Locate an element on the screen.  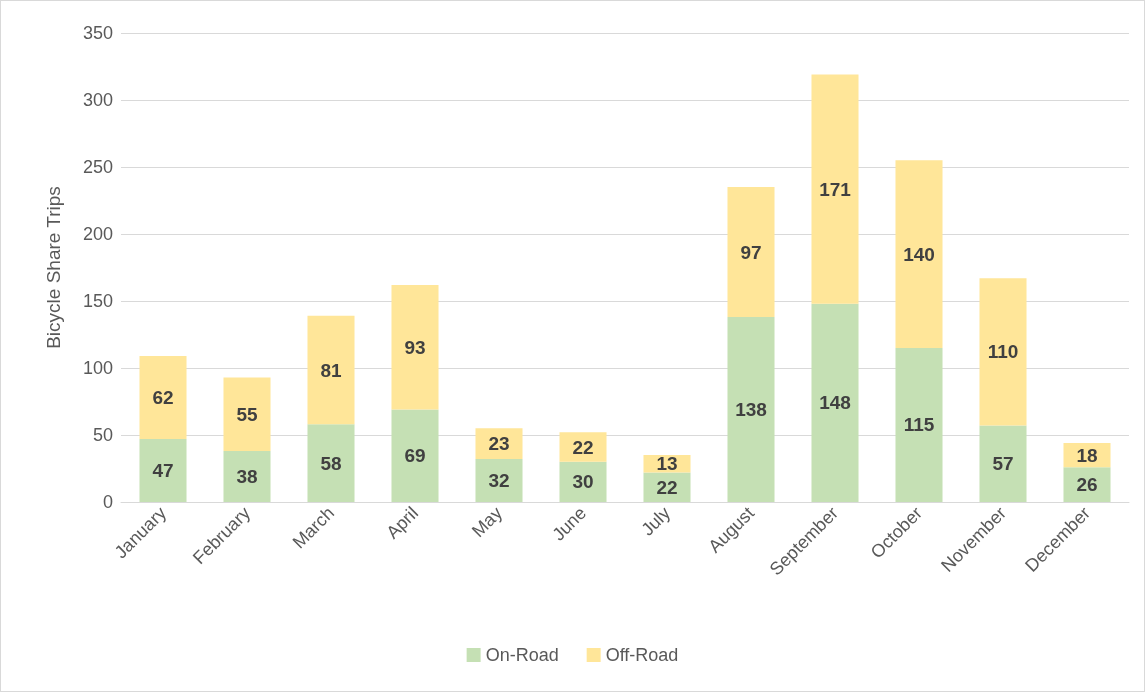
y-tick-label: 50 is located at coordinates (102, 435).